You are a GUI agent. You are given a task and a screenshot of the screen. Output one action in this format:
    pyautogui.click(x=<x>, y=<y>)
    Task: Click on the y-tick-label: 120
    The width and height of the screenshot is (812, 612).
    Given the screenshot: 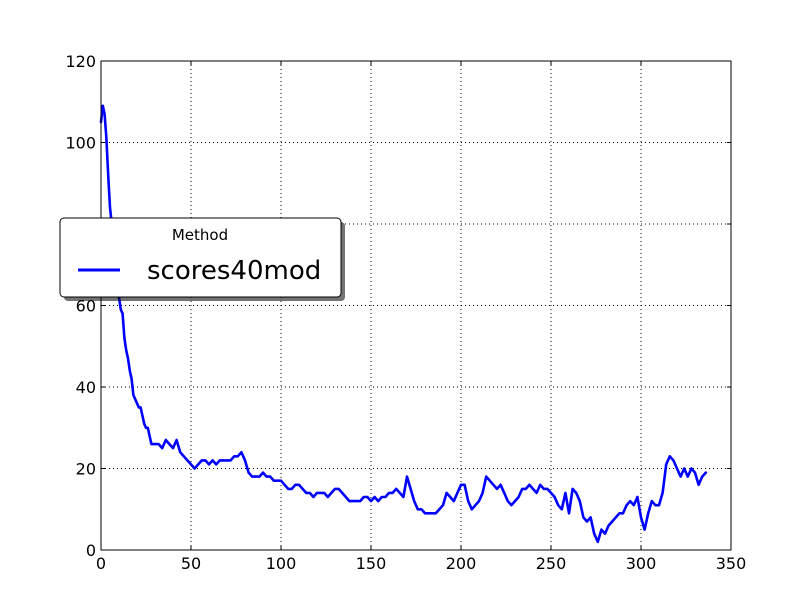 What is the action you would take?
    pyautogui.click(x=80, y=61)
    